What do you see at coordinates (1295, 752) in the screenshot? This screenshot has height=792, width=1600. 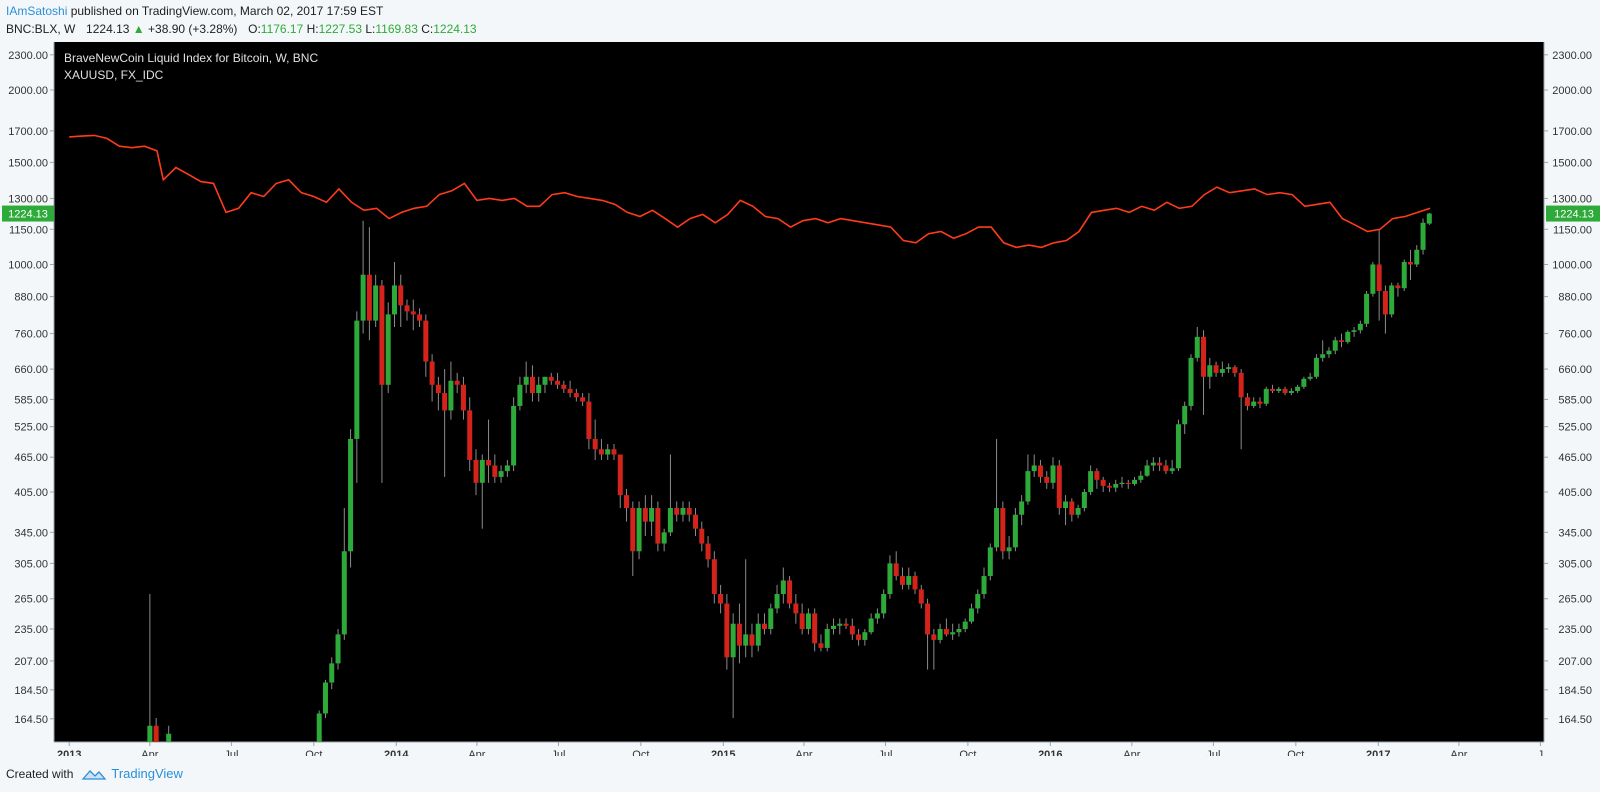 I see `x-tick-label: Oct` at bounding box center [1295, 752].